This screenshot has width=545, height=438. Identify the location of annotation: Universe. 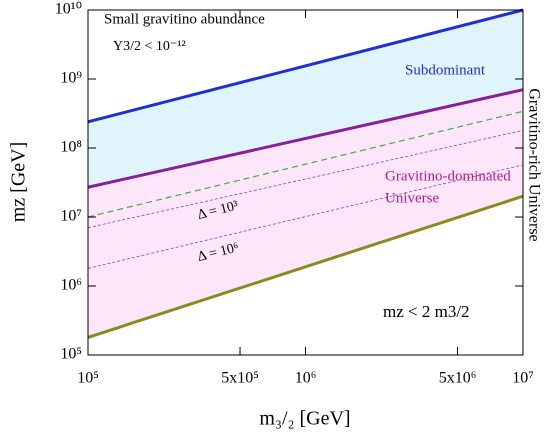
(412, 198).